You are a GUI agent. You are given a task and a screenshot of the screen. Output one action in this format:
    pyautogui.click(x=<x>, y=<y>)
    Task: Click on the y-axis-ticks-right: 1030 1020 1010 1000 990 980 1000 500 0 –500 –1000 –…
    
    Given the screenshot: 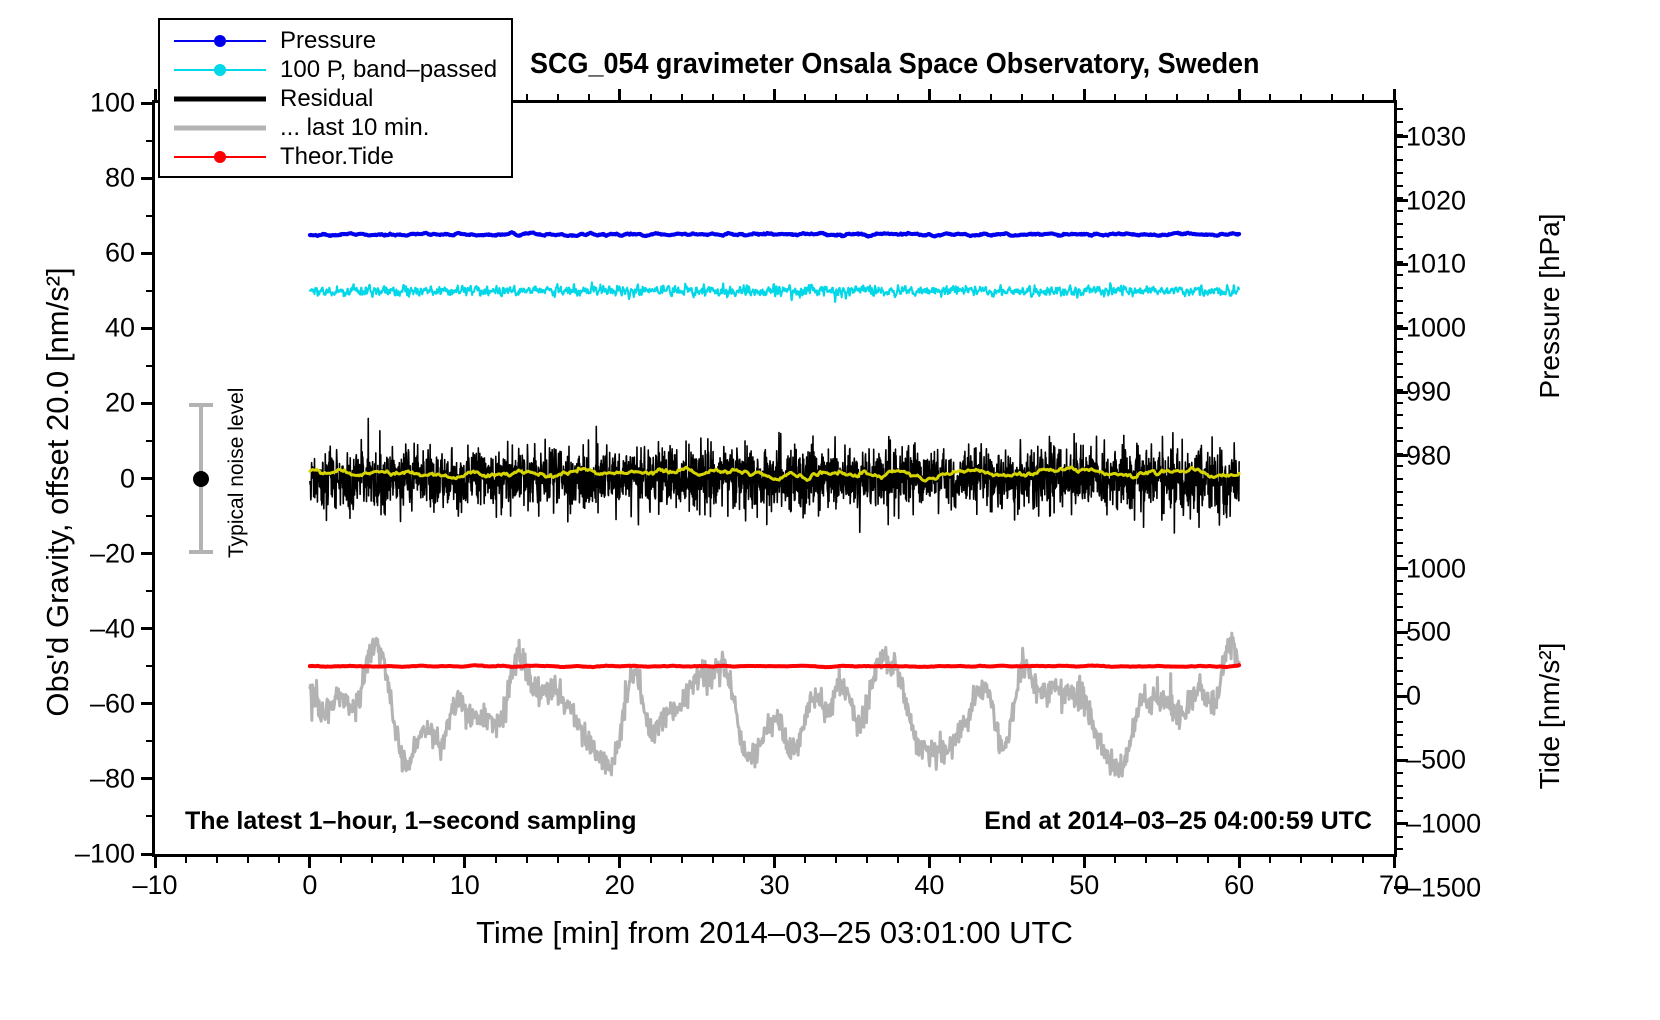 What is the action you would take?
    pyautogui.click(x=1476, y=510)
    